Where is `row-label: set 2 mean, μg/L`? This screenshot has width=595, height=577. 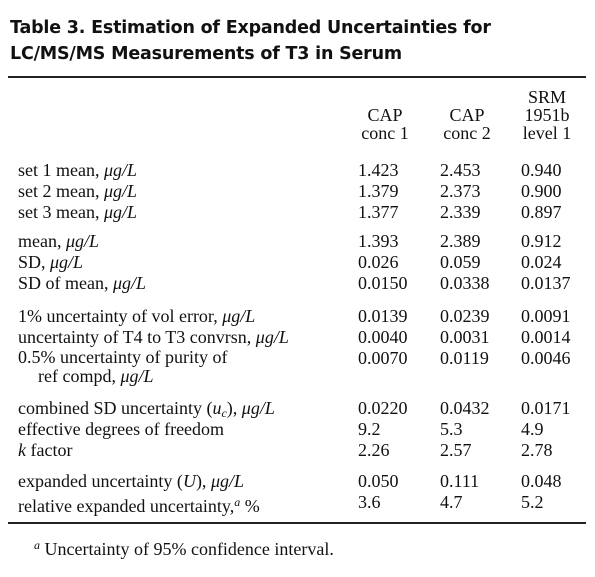 row-label: set 2 mean, μg/L is located at coordinates (77, 191).